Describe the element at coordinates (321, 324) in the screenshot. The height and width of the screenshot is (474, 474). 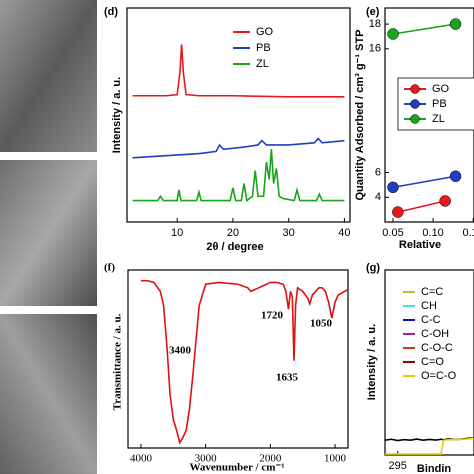
I see `annotation: 1050` at that location.